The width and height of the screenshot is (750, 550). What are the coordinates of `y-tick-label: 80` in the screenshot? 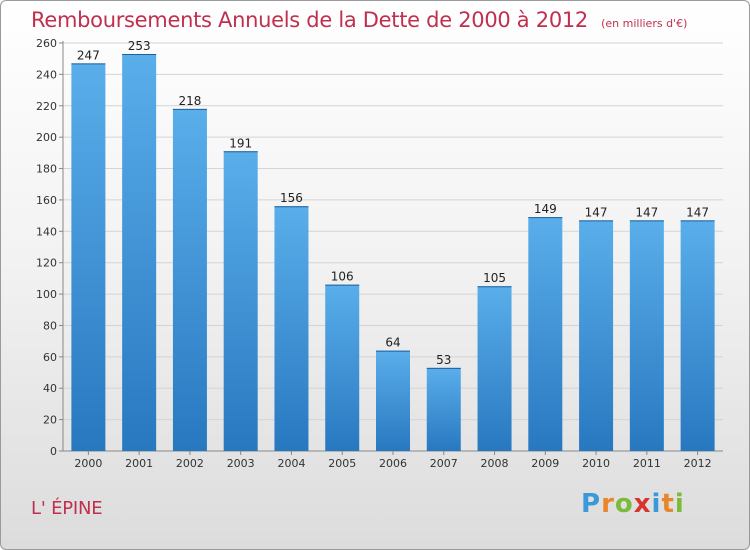 It's located at (50, 325).